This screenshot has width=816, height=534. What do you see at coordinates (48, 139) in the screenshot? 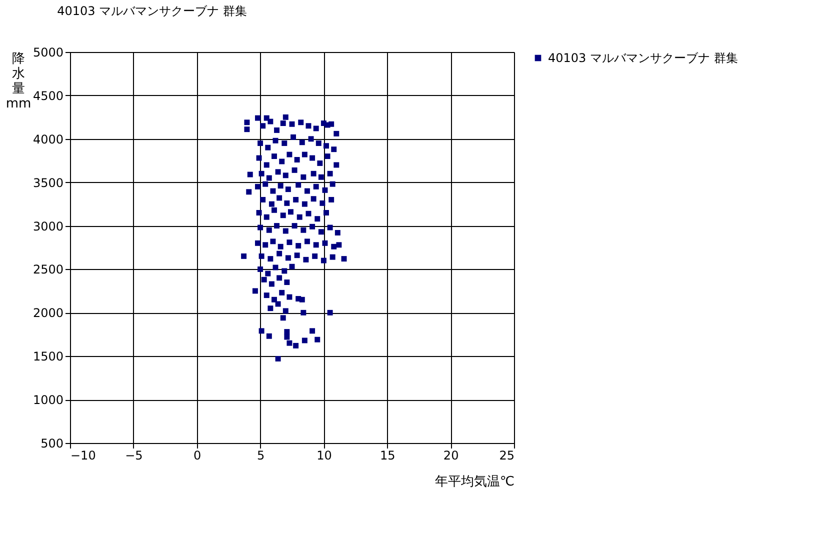
I see `y-tick-label: 4000` at bounding box center [48, 139].